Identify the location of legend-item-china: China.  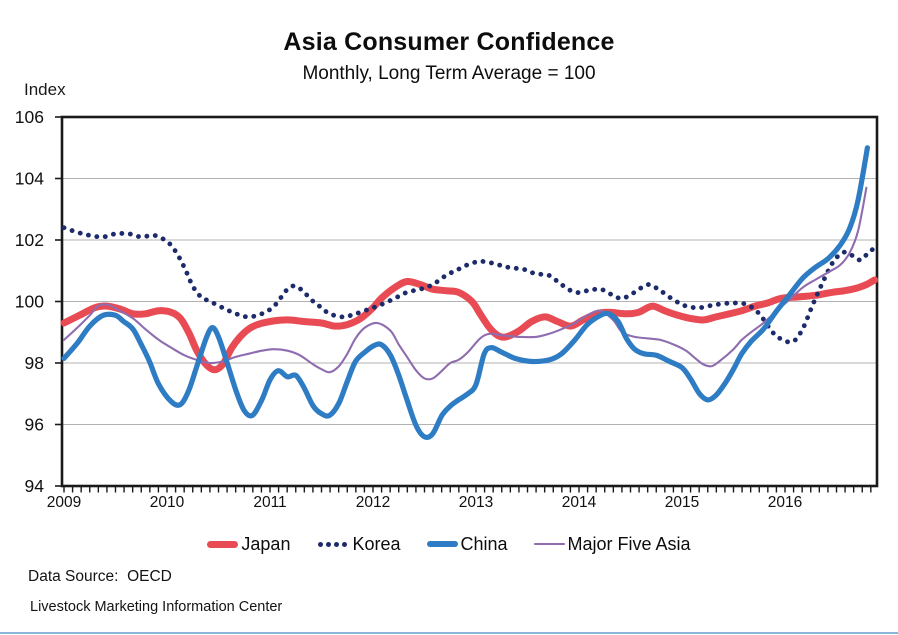
(467, 544).